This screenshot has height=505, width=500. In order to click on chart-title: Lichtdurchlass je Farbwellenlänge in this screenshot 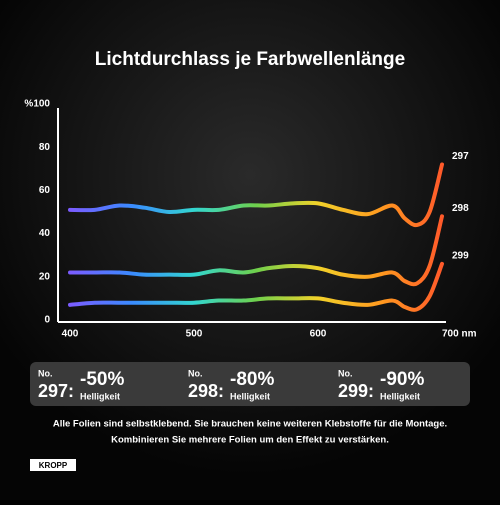, I will do `click(250, 59)`.